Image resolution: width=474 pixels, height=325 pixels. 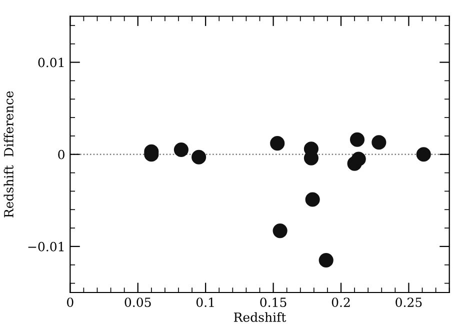 I want to click on x-tick-label: 0.25, so click(x=409, y=303).